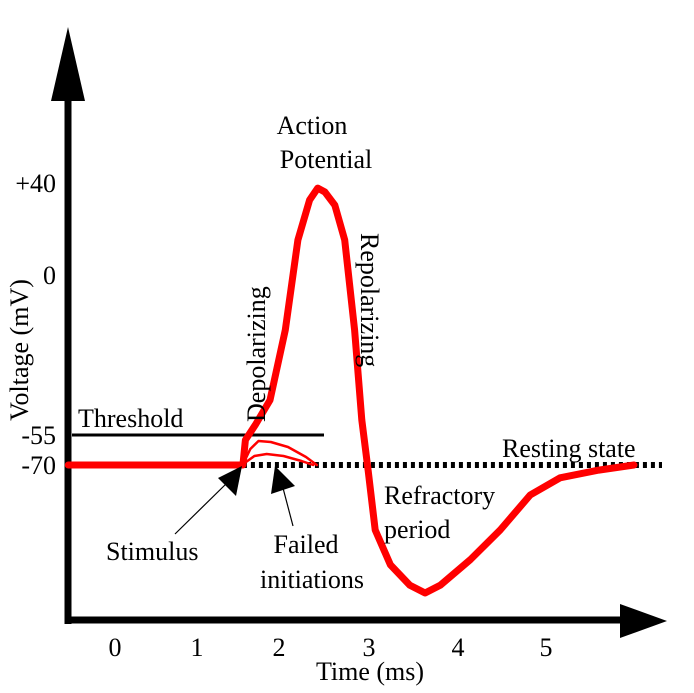 The width and height of the screenshot is (694, 693). I want to click on depolarizing-label: Depolarizing, so click(256, 354).